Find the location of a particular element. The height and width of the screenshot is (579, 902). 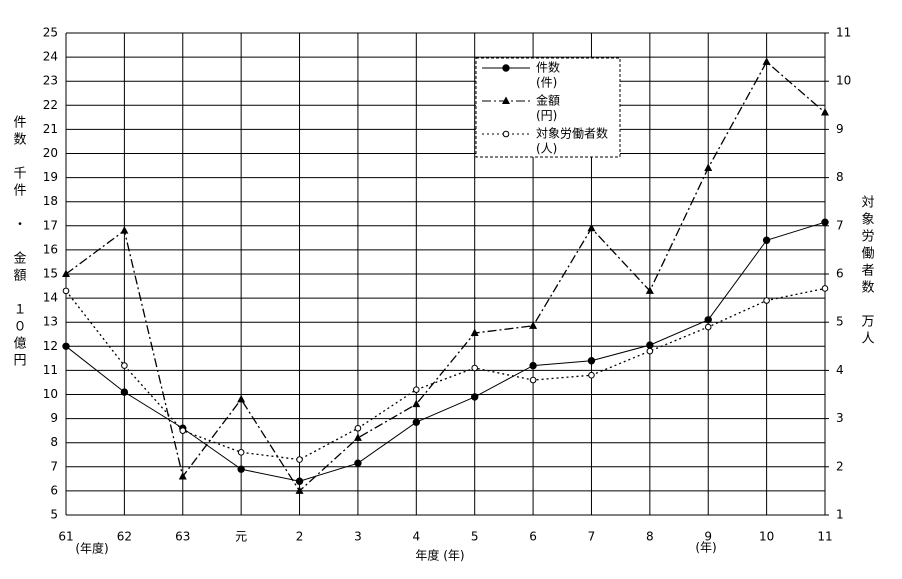

legend-label: 件数 is located at coordinates (548, 67).